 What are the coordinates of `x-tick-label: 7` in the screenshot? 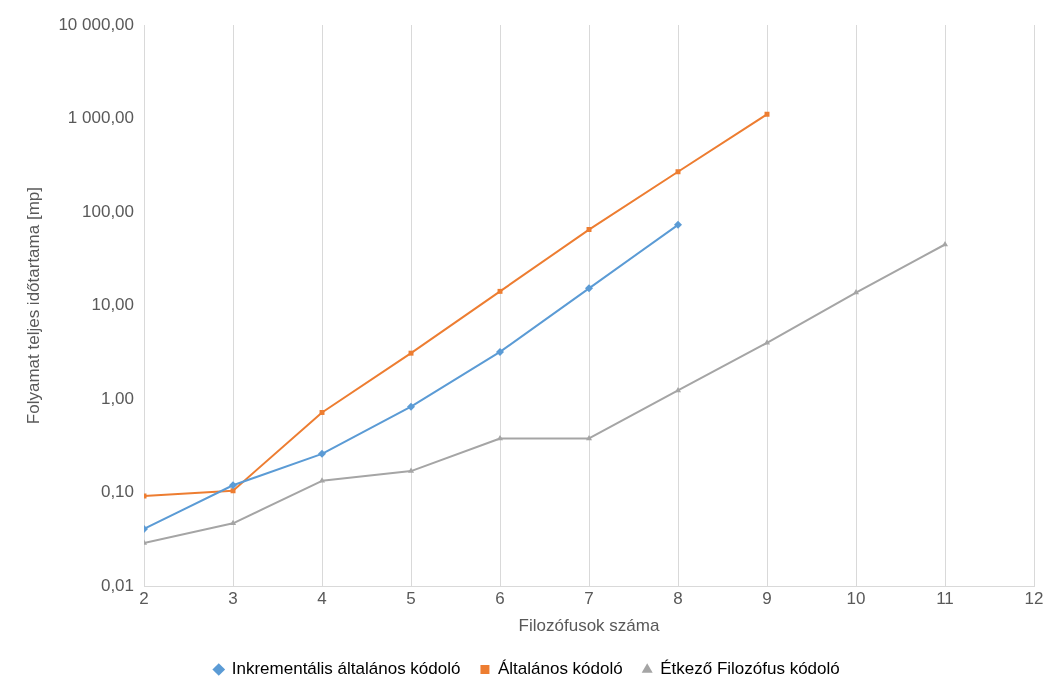 It's located at (589, 599).